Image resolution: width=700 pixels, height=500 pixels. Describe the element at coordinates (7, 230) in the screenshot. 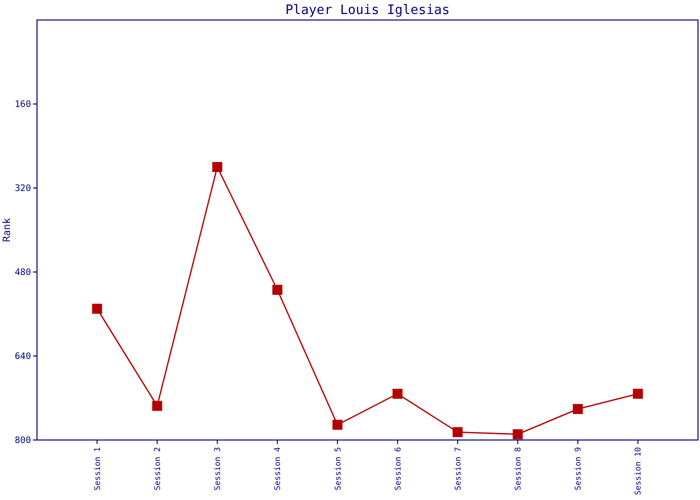

I see `y-axis-title: Rank` at that location.